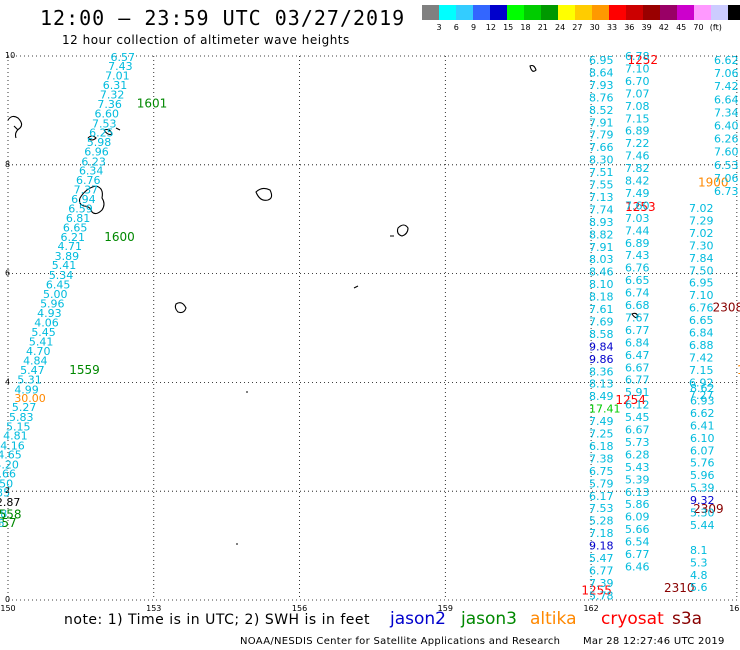 The image size is (740, 650). Describe the element at coordinates (637, 529) in the screenshot. I see `data-point-label: 5.66` at that location.